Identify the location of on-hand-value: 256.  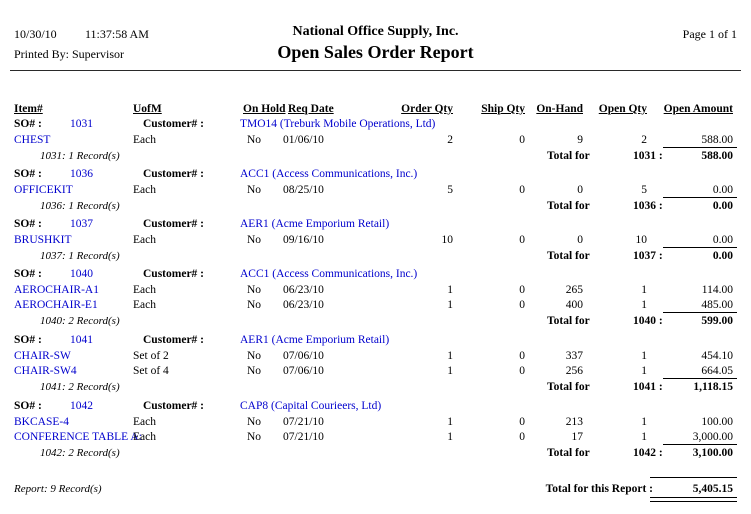
(574, 371).